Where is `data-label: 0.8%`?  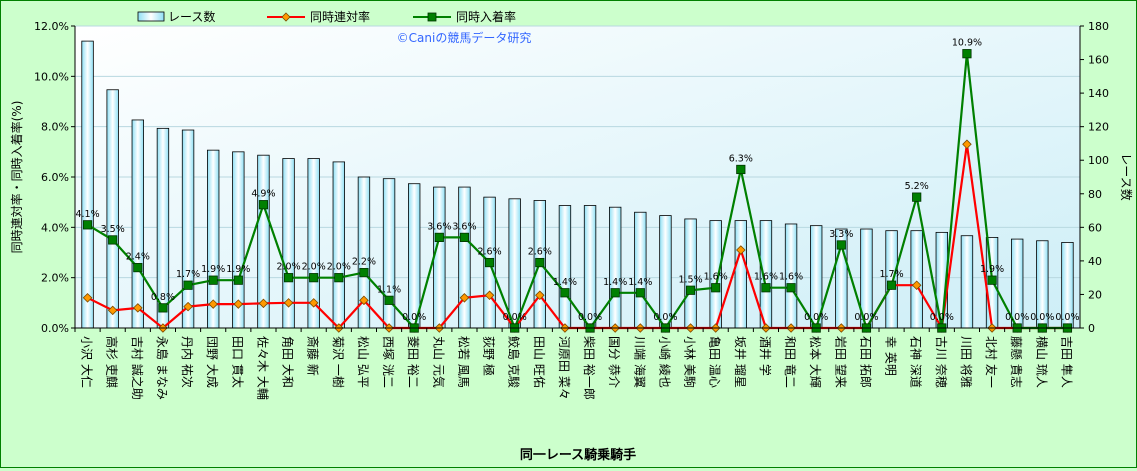
data-label: 0.8% is located at coordinates (163, 297).